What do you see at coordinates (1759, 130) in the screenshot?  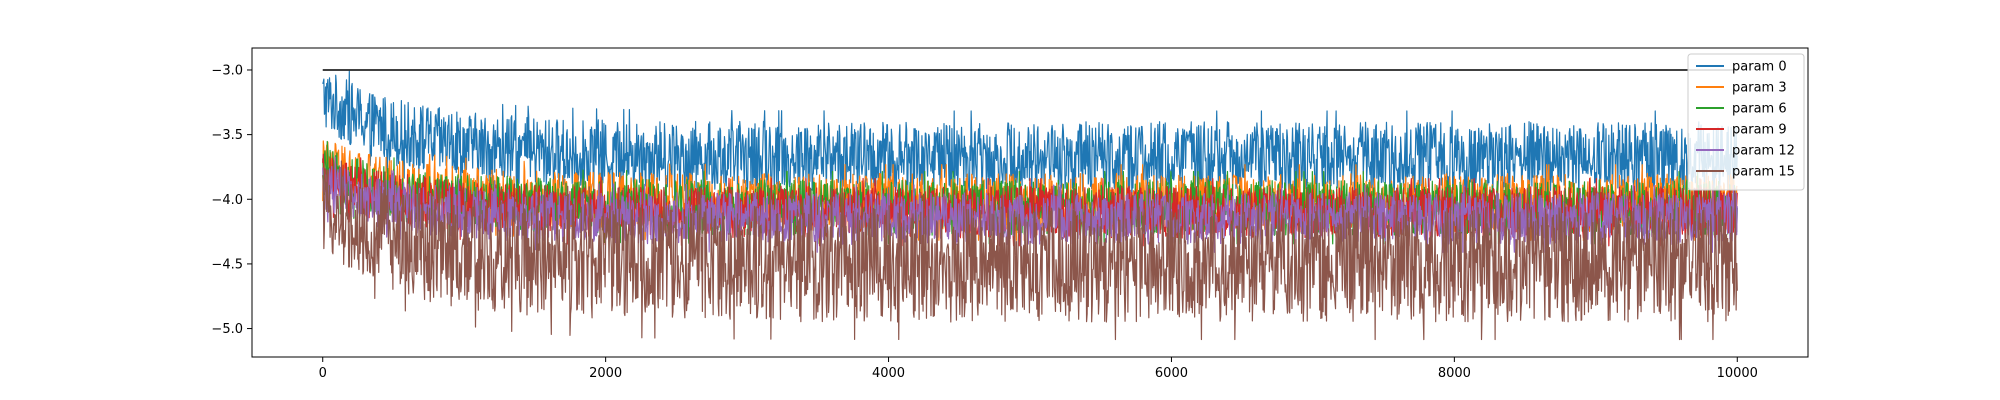 I see `legend-label: param 9` at bounding box center [1759, 130].